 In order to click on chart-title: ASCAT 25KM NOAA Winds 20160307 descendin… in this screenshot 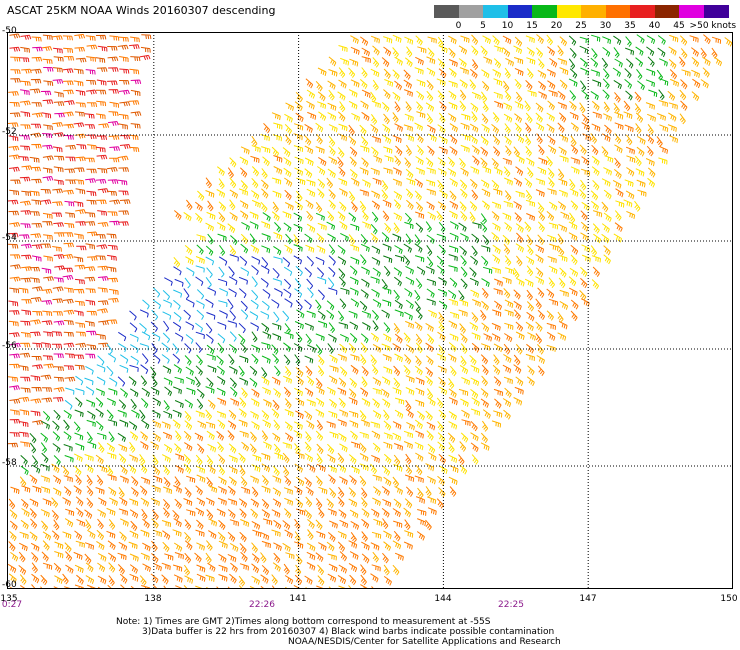, I will do `click(141, 10)`.